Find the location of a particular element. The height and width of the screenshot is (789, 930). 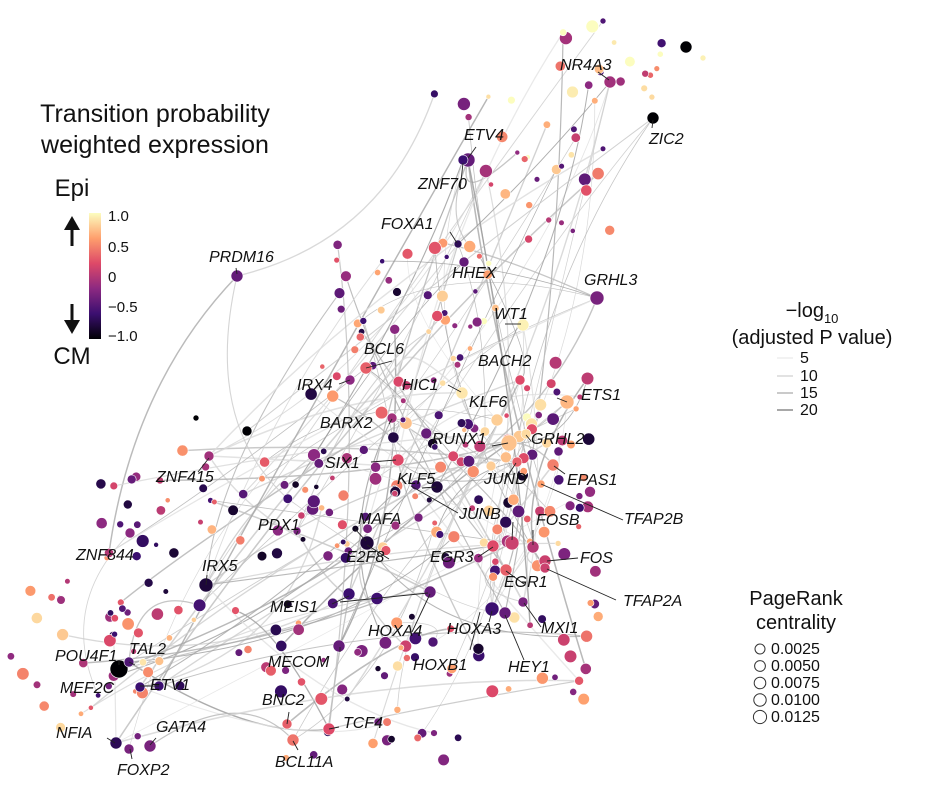

gene-node-pdx1 is located at coordinates (297, 531).